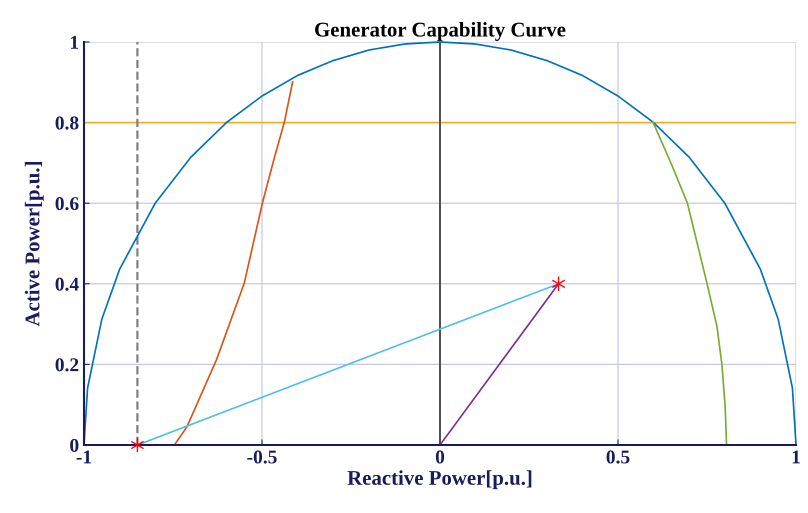 The width and height of the screenshot is (808, 513). I want to click on y-axis-title: Active Power[p.u.], so click(34, 244).